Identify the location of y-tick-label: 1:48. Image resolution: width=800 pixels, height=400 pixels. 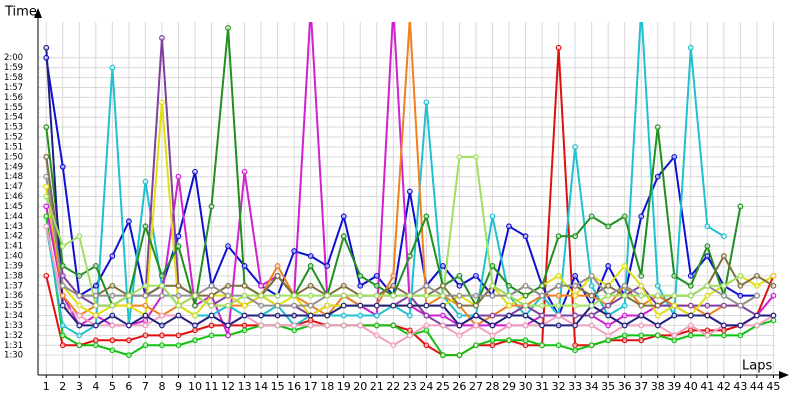
(13, 177).